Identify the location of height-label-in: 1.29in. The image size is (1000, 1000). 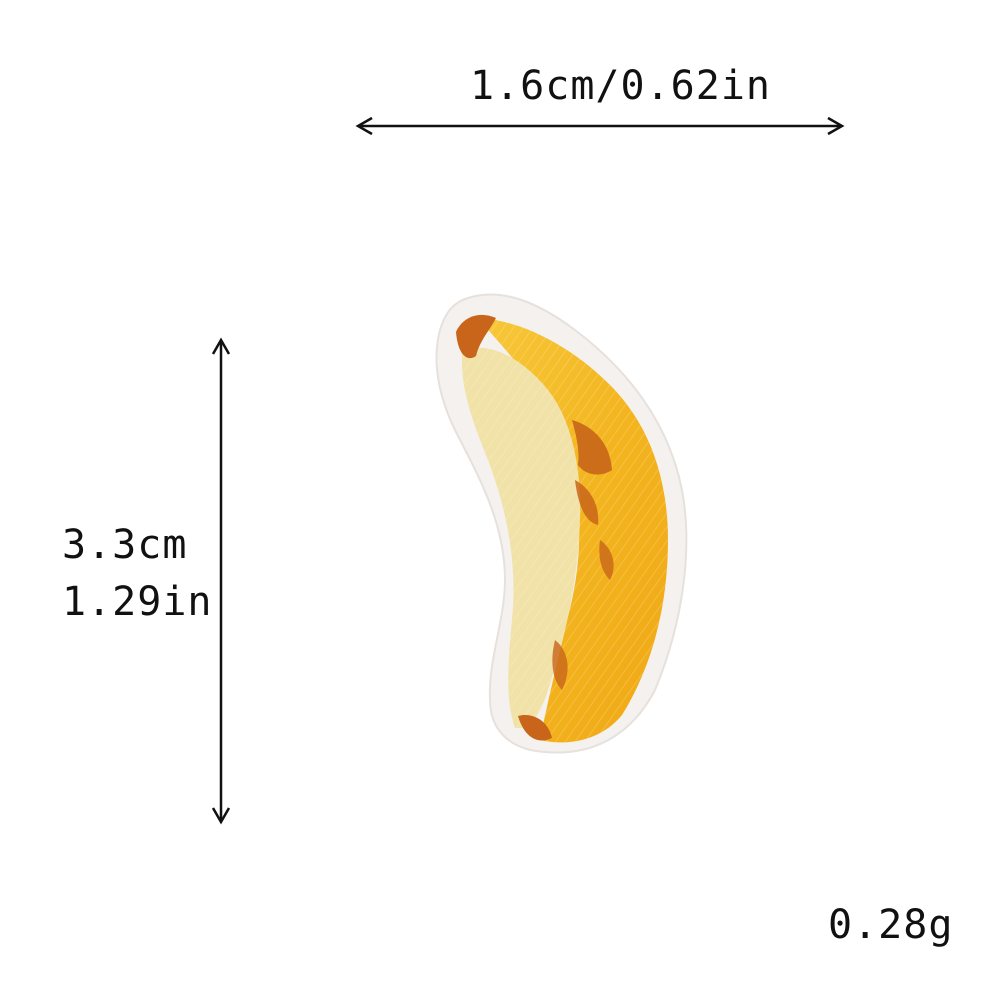
(137, 602).